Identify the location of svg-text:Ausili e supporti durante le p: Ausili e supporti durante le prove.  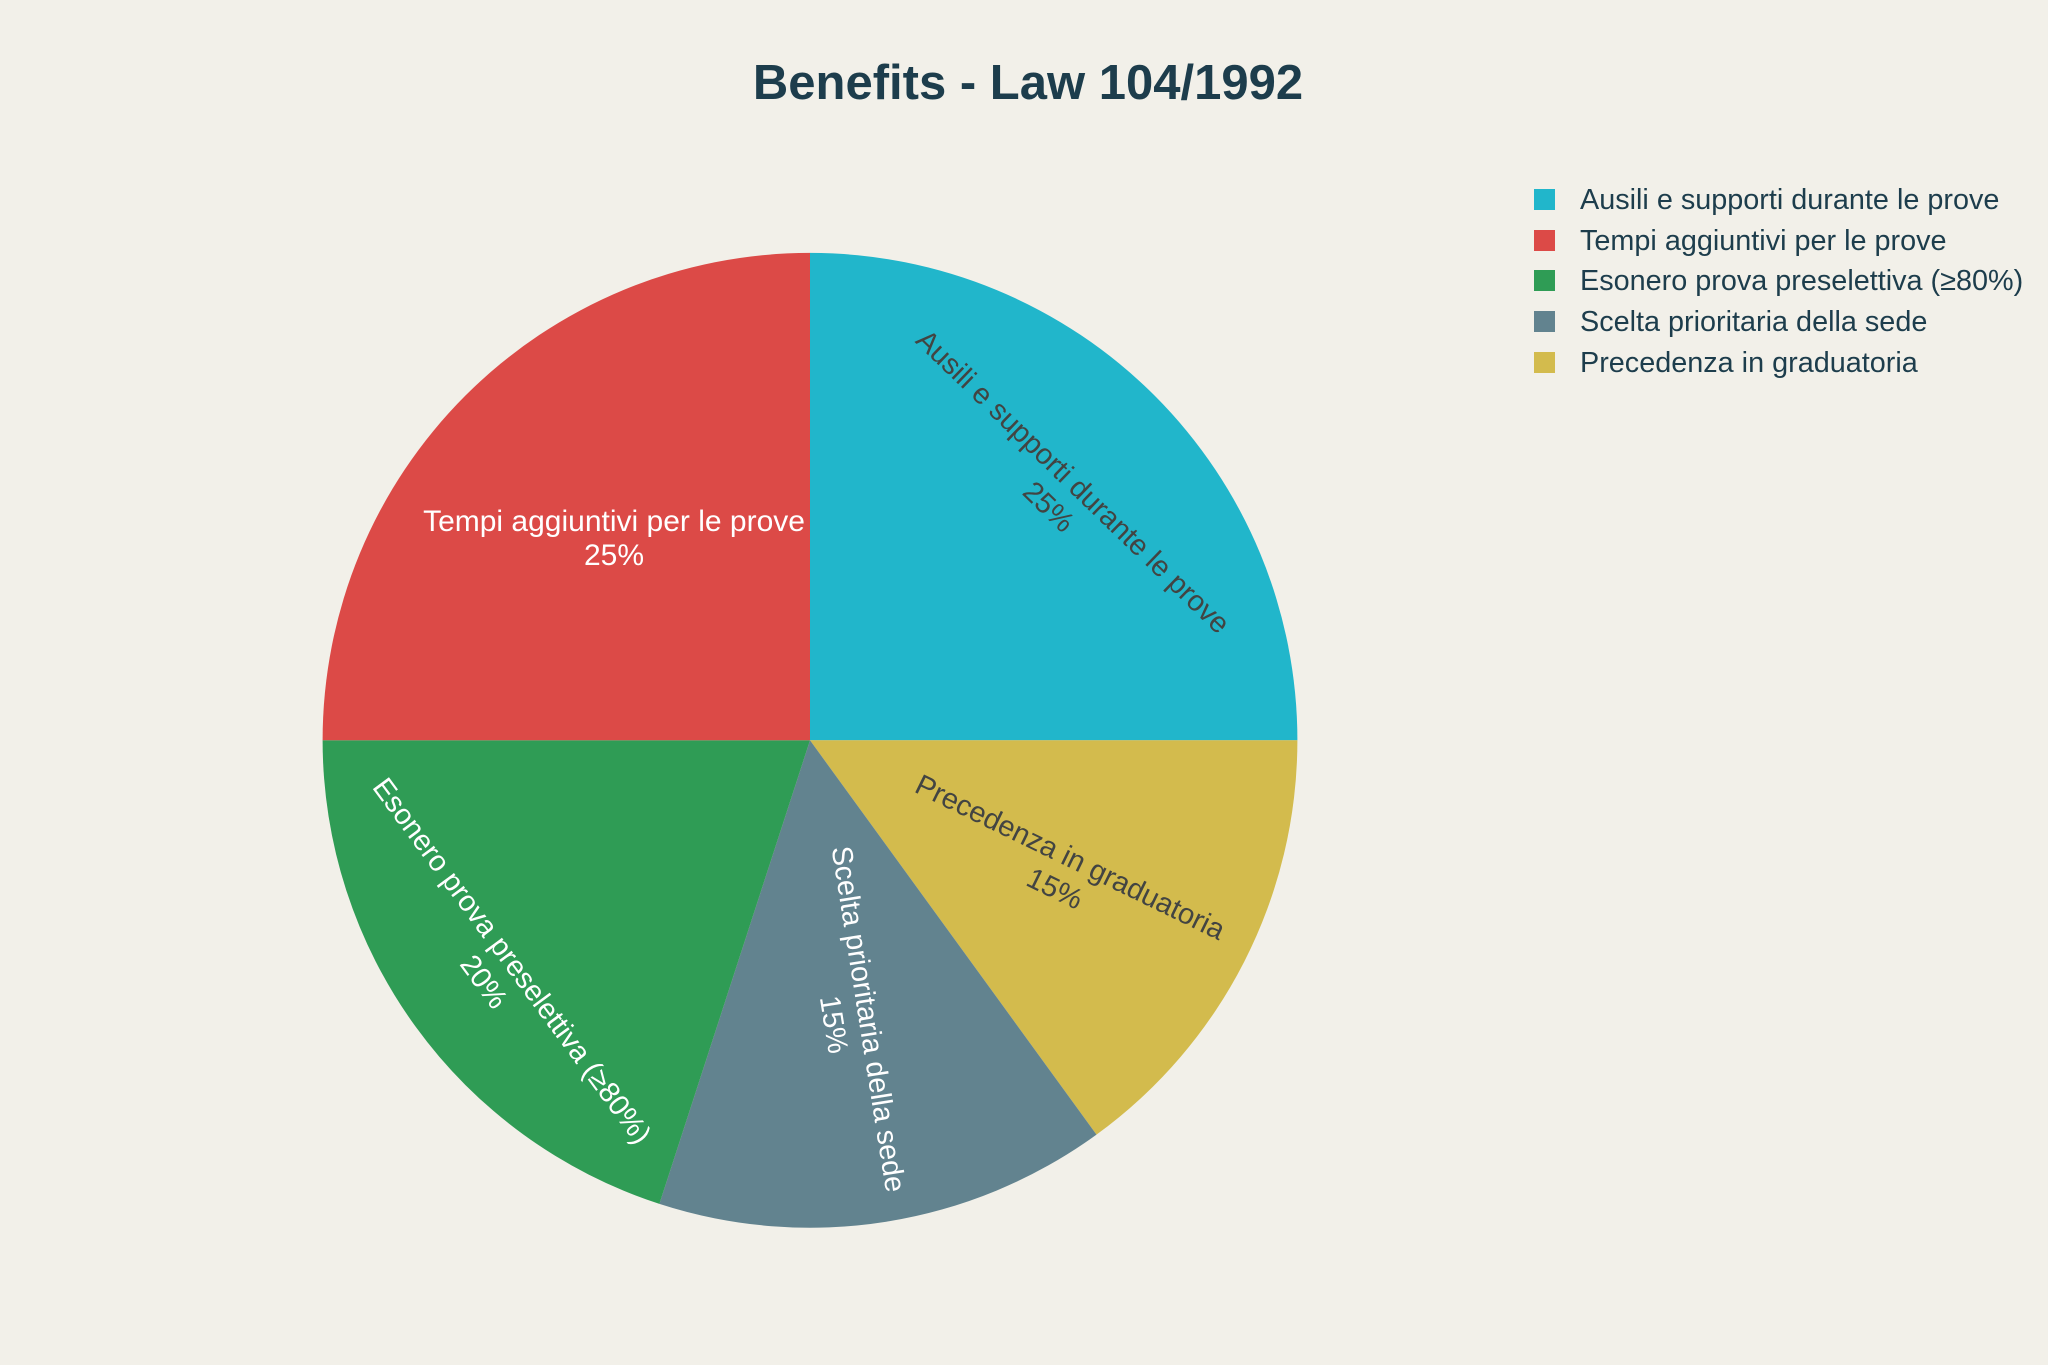
(1789, 200).